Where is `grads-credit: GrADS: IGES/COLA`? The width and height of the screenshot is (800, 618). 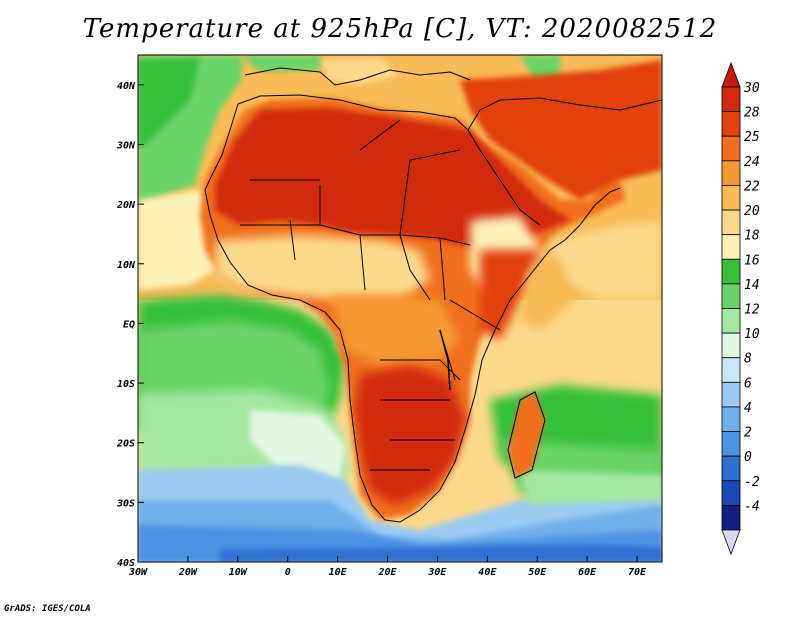 grads-credit: GrADS: IGES/COLA is located at coordinates (47, 609).